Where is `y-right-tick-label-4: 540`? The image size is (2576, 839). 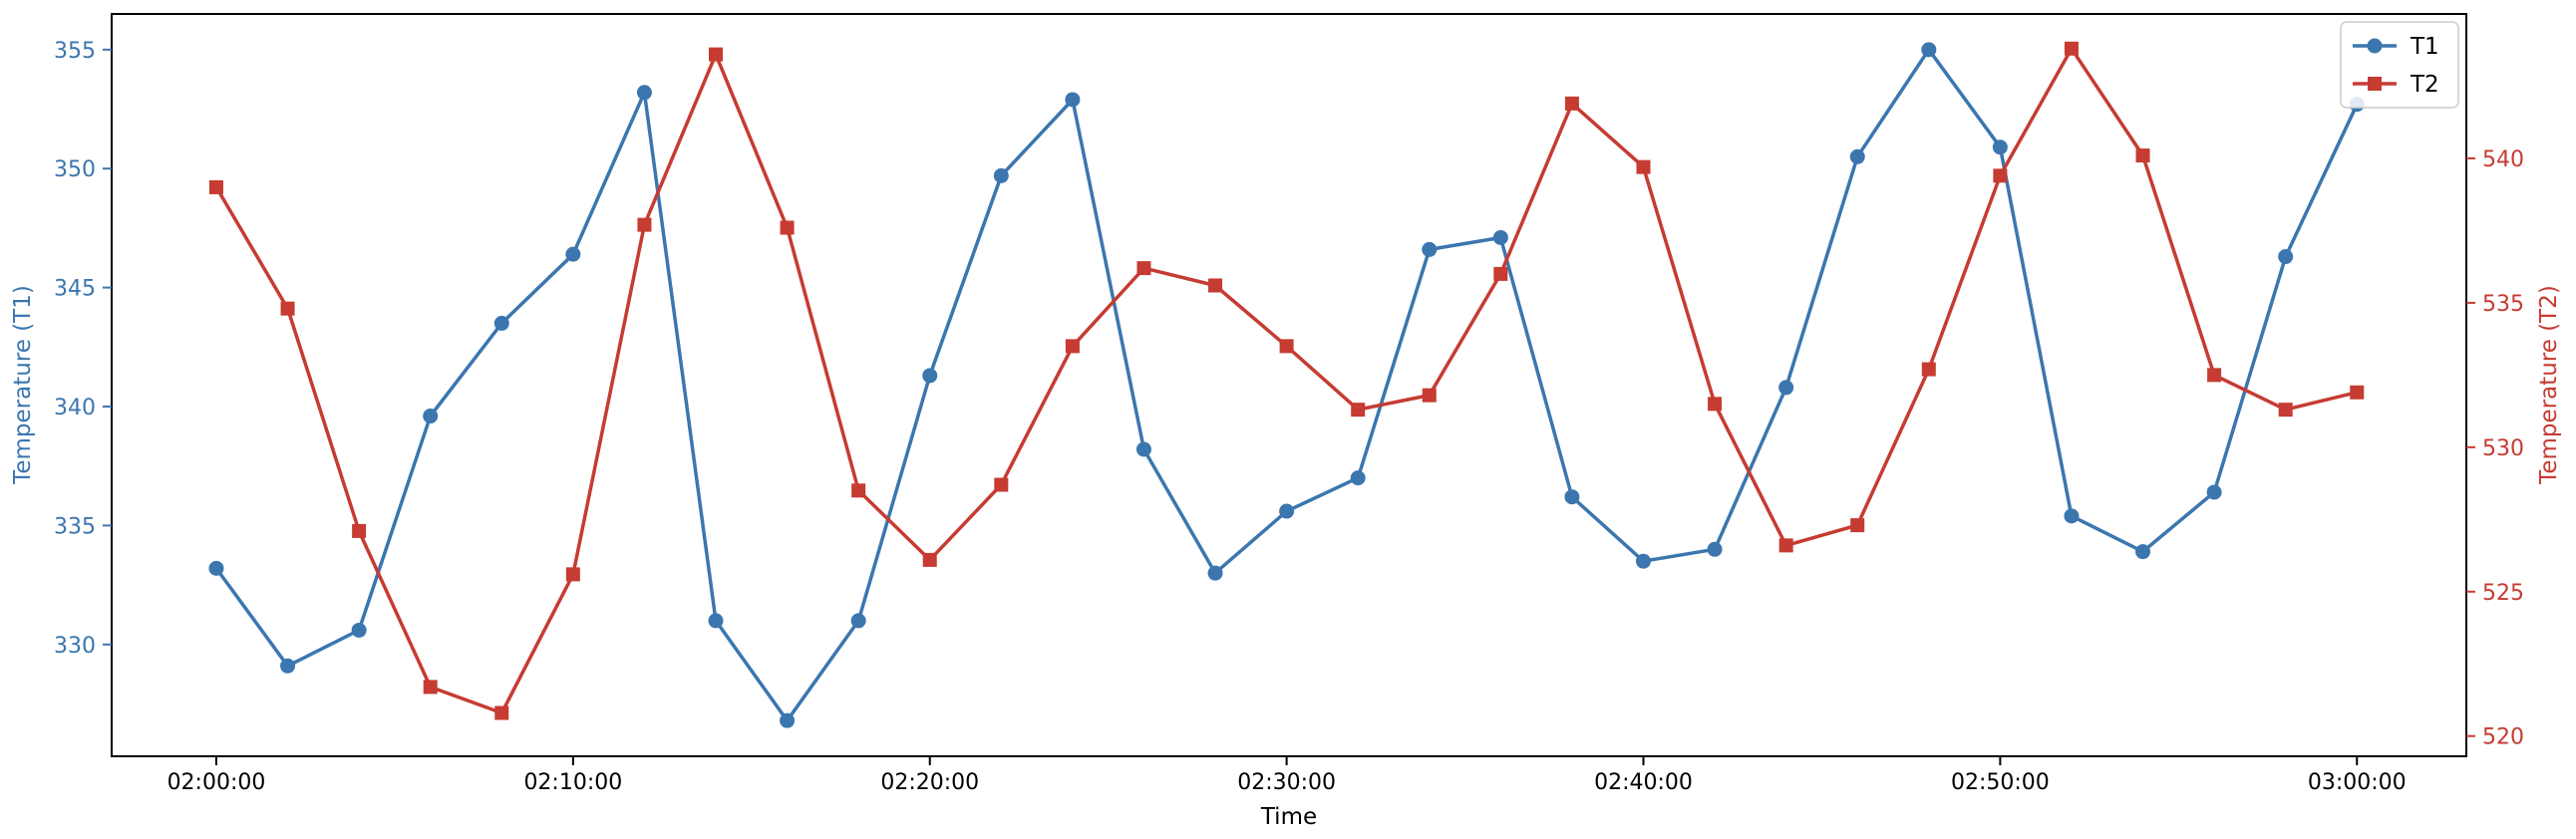 y-right-tick-label-4: 540 is located at coordinates (2503, 160).